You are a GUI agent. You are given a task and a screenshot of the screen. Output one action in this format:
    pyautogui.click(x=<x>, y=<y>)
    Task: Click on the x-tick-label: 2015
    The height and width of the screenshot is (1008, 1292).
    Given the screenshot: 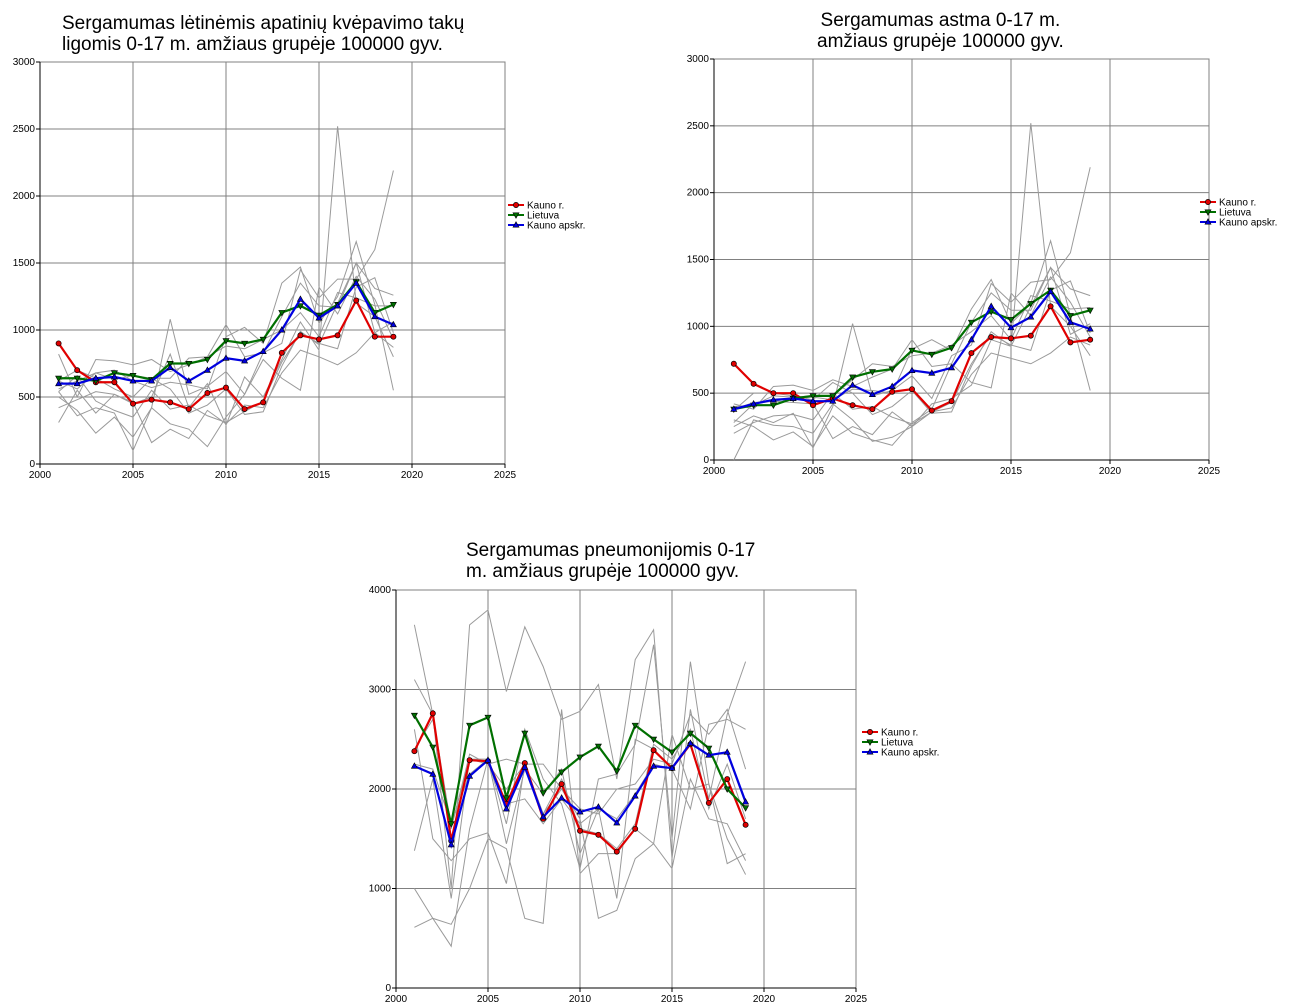 What is the action you would take?
    pyautogui.click(x=672, y=999)
    